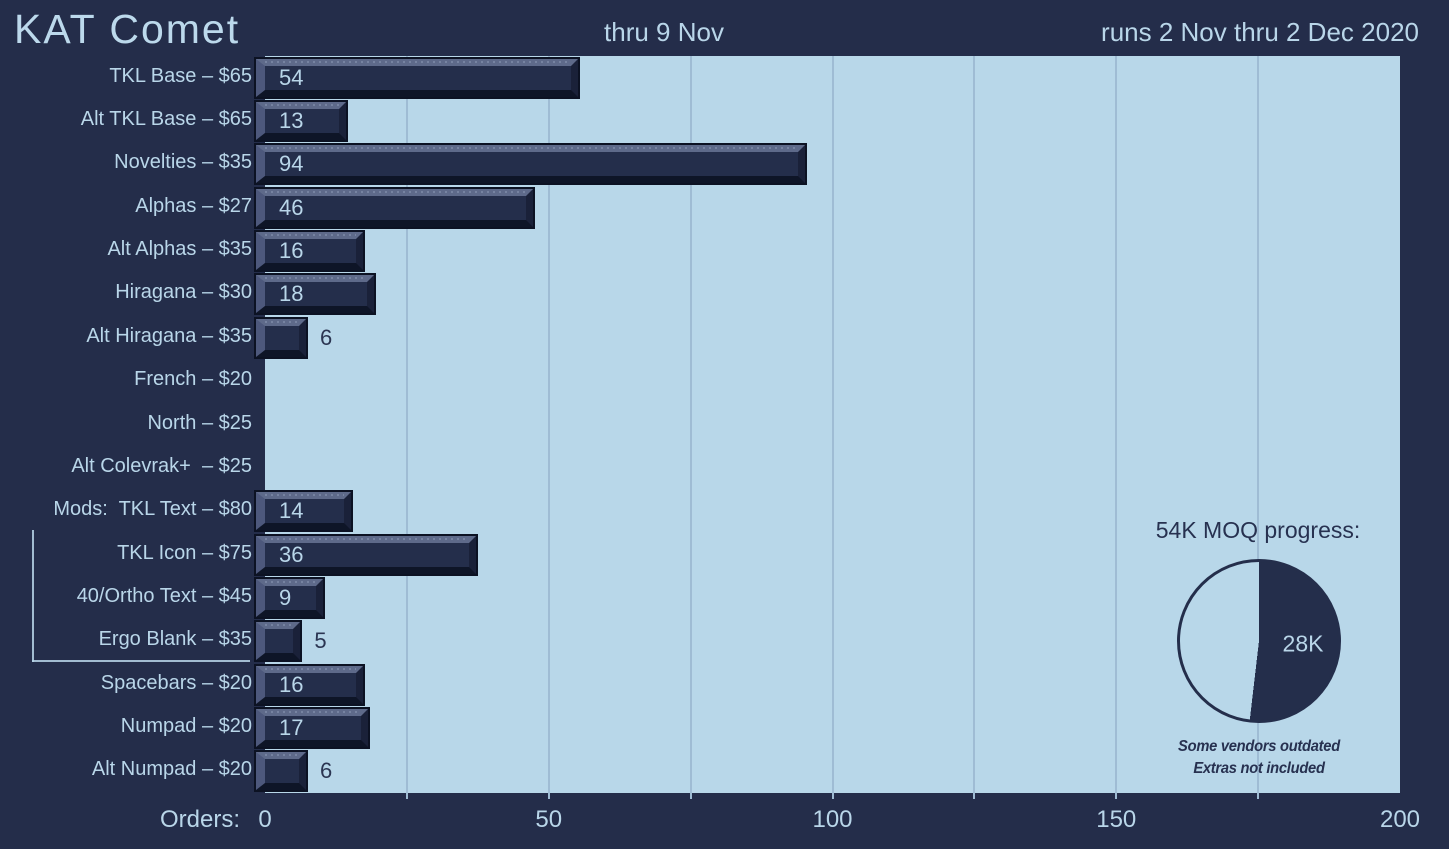  Describe the element at coordinates (265, 819) in the screenshot. I see `x-tick-label: 0` at that location.